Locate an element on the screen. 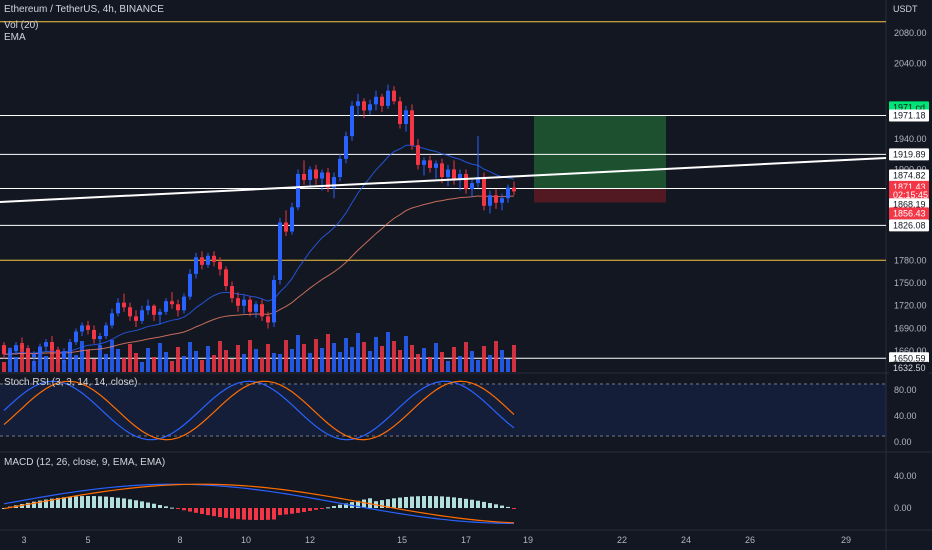 Image resolution: width=932 pixels, height=550 pixels. price-tag-label: 1856.43 is located at coordinates (909, 213).